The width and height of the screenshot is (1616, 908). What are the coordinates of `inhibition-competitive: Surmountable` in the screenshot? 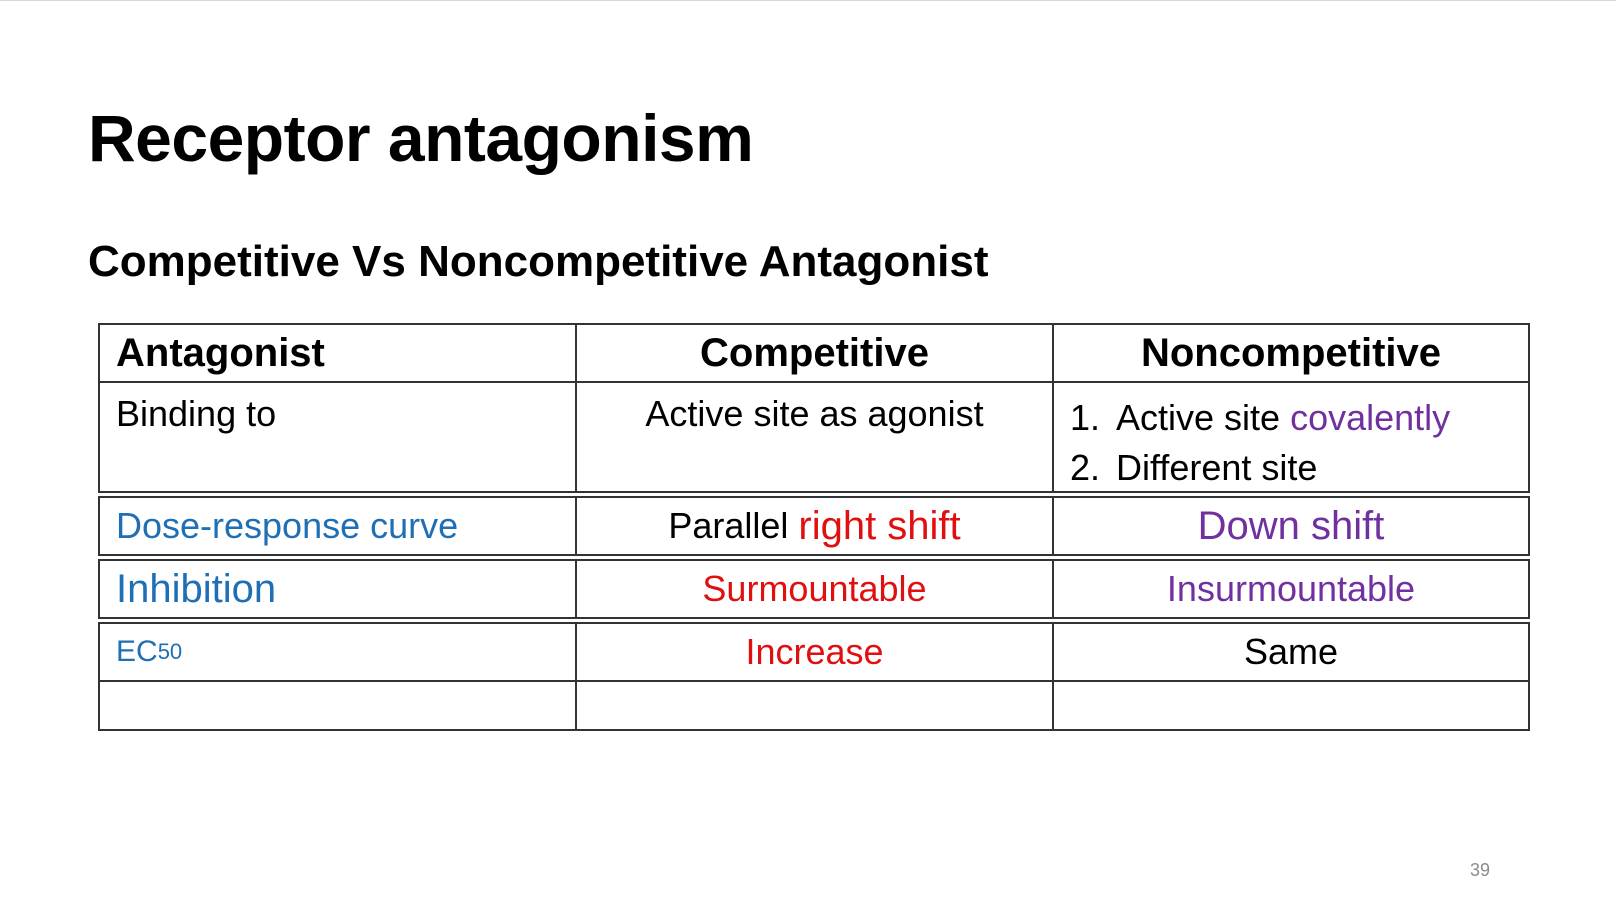 It's located at (815, 589).